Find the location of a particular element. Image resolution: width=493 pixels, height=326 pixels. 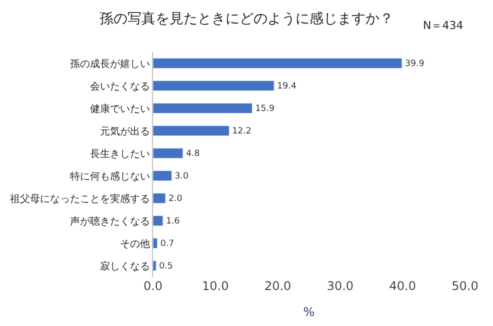

x-tick-label: 30.0 is located at coordinates (340, 286).